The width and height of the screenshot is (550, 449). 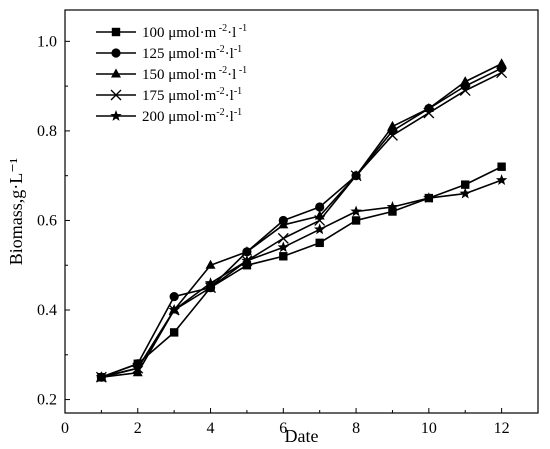 What do you see at coordinates (47, 41) in the screenshot?
I see `y-tick-label: 1.0` at bounding box center [47, 41].